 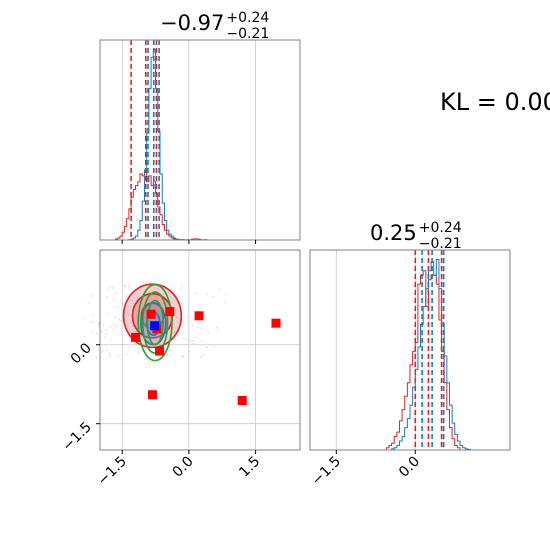 What do you see at coordinates (81, 353) in the screenshot?
I see `y-tick-label: 0.0` at bounding box center [81, 353].